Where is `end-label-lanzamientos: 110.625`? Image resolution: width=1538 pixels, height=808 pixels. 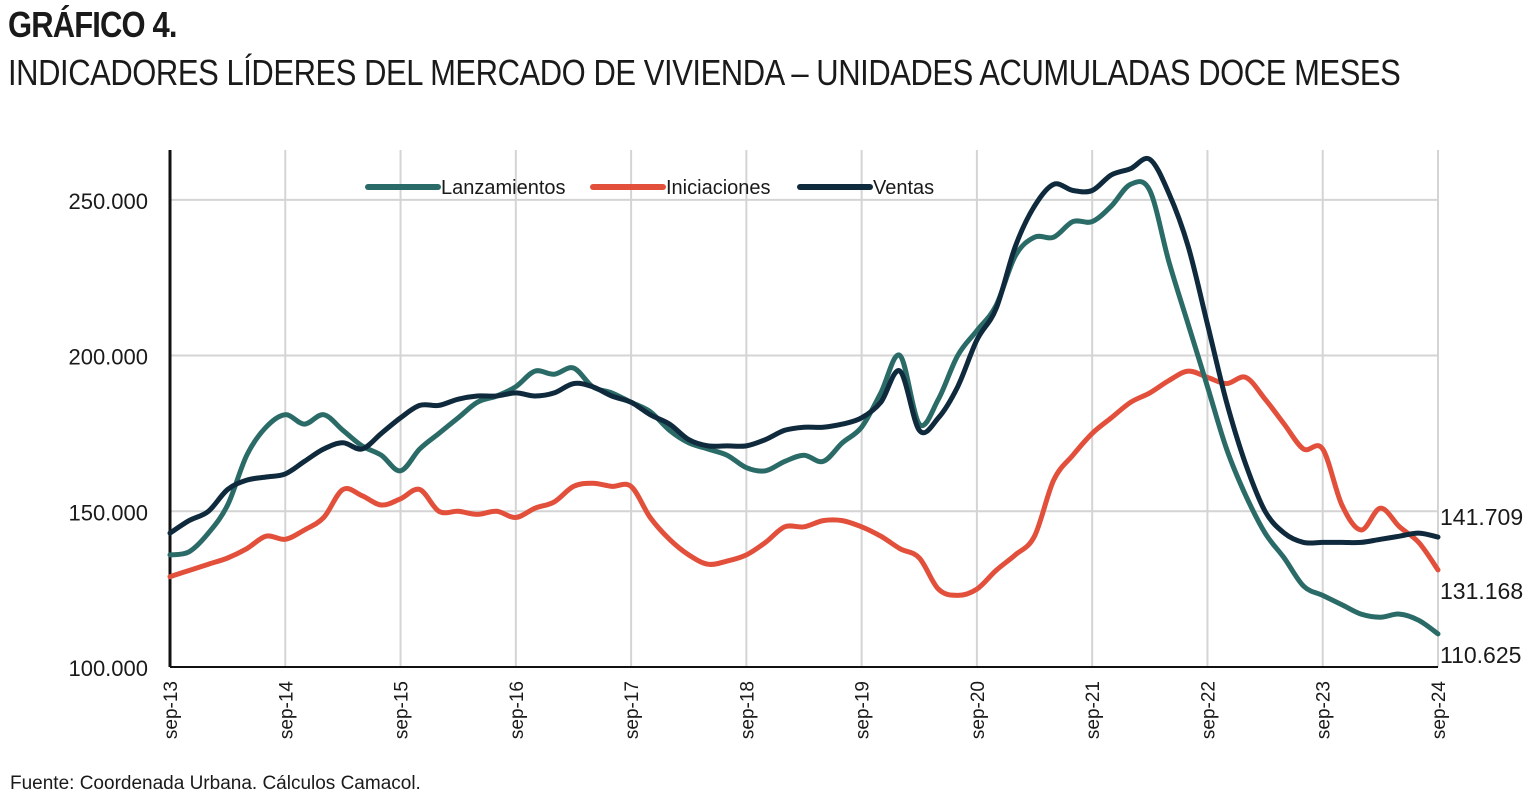 end-label-lanzamientos: 110.625 is located at coordinates (1480, 655).